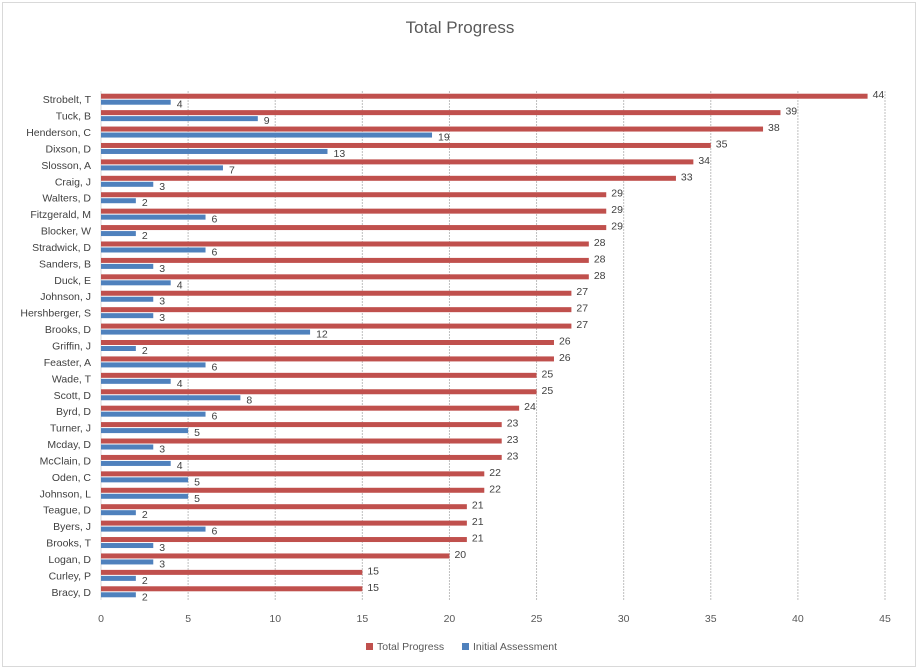  I want to click on data-label-total-progress: 33, so click(687, 177).